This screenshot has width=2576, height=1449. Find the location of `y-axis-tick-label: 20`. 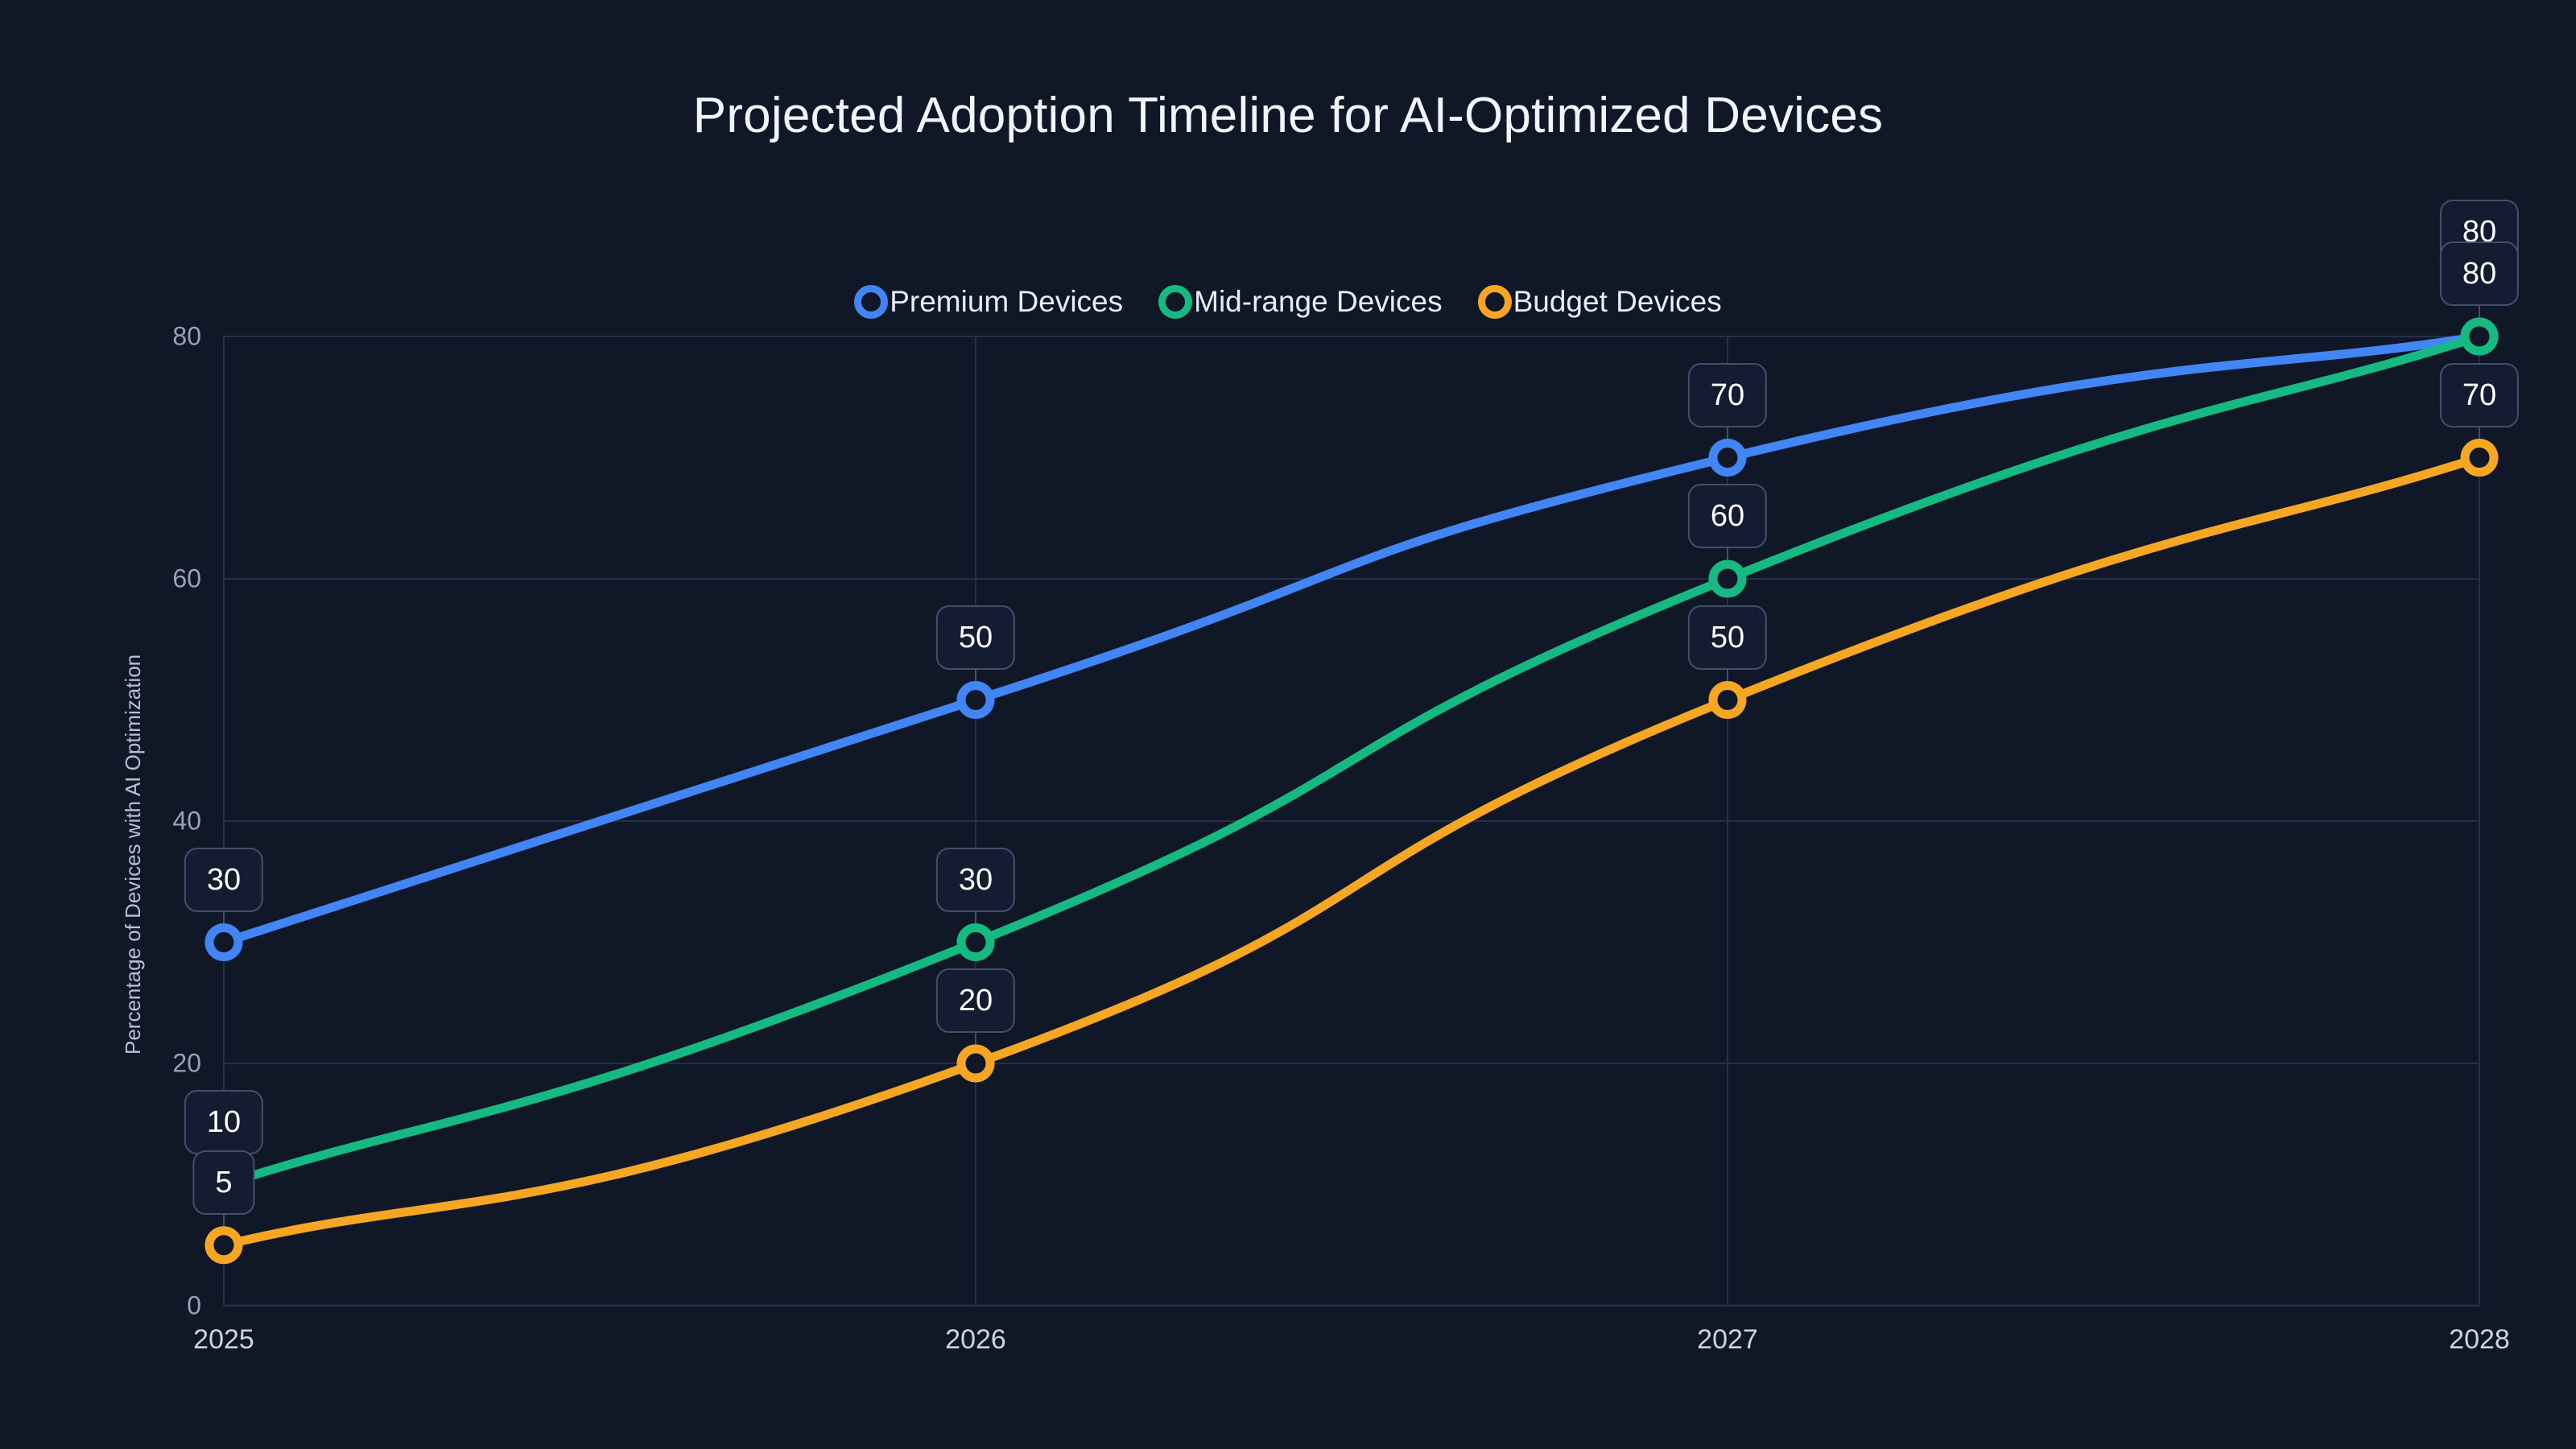

y-axis-tick-label: 20 is located at coordinates (186, 1063).